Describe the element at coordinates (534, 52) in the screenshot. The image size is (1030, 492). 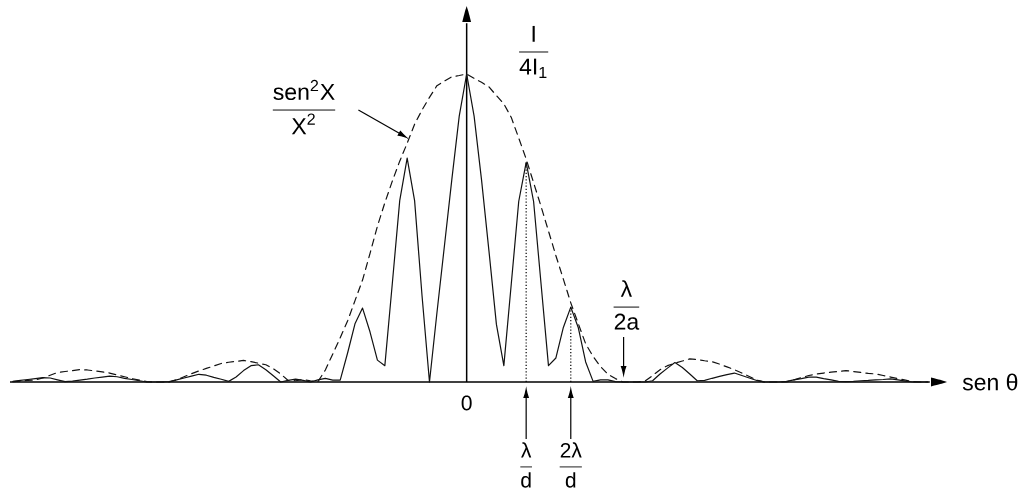
I see `y-axis-title: $\frac{\text{I}}{\text{4I}_{\text{1}}}$` at that location.